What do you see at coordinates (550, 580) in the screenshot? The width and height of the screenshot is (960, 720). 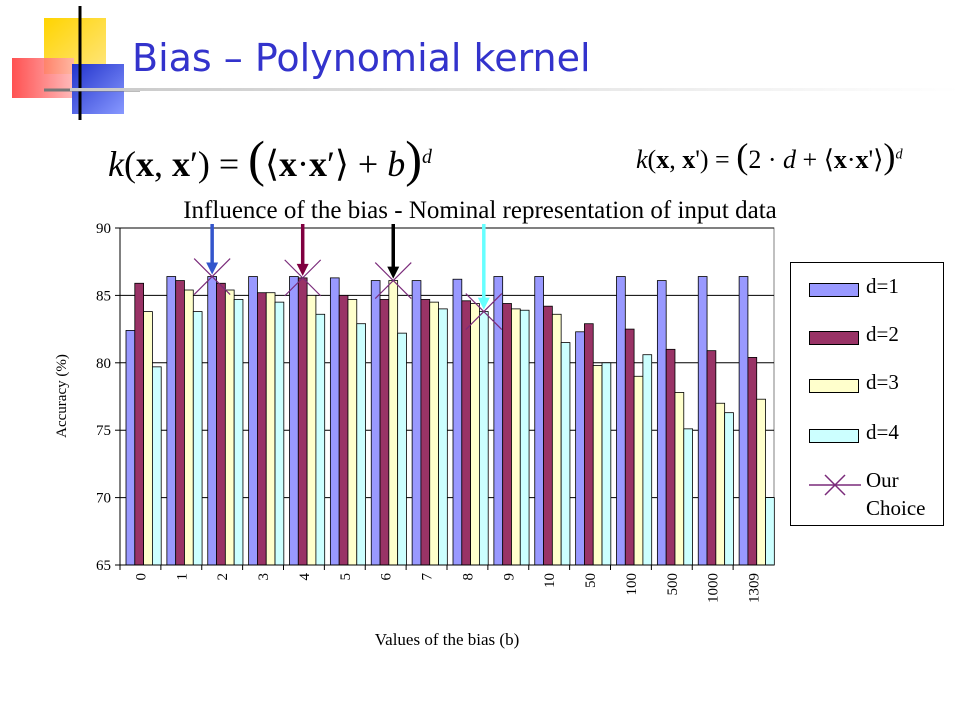 I see `x-tick-label: 10` at bounding box center [550, 580].